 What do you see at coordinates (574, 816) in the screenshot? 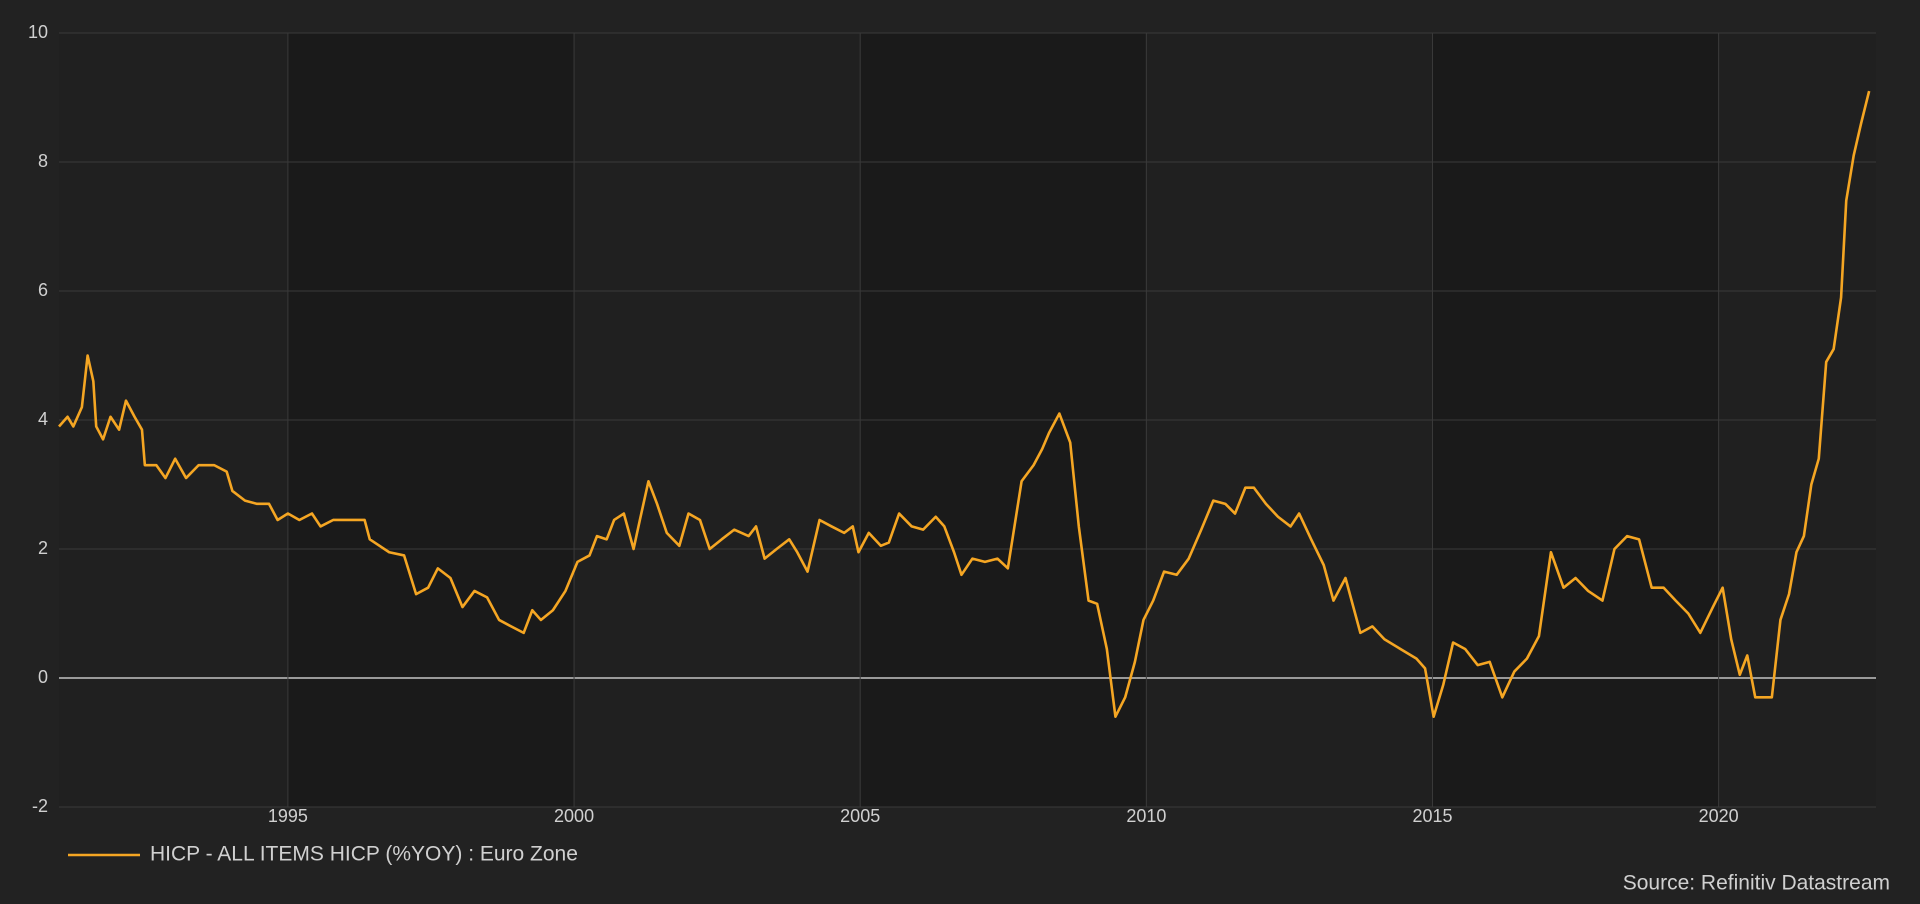
I see `x-tick-label: 2000` at bounding box center [574, 816].